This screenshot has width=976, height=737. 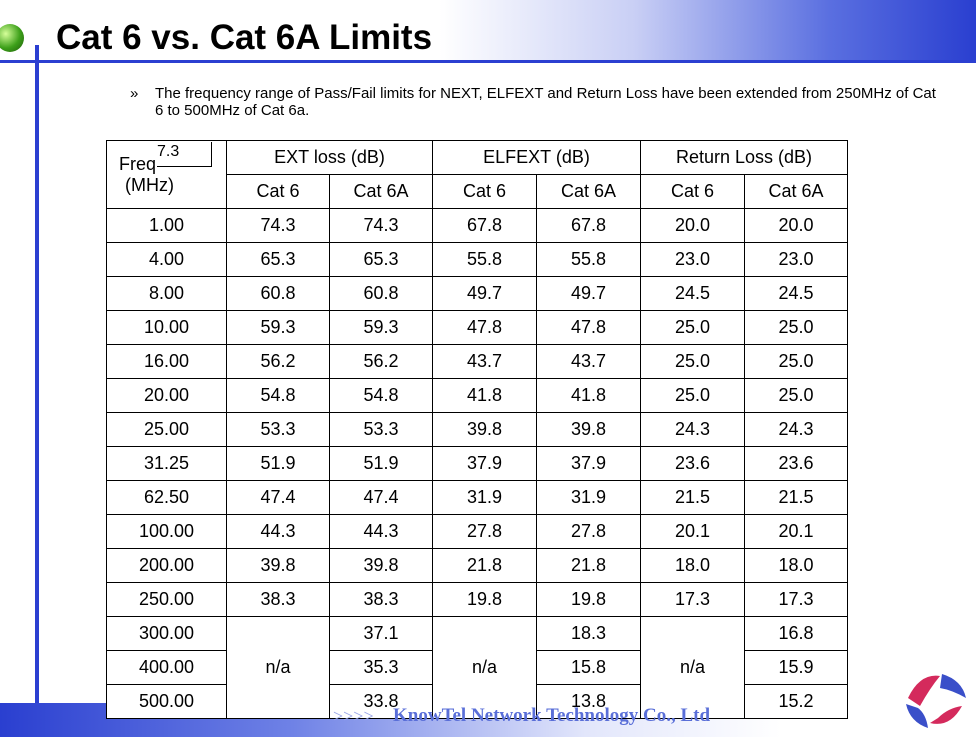 What do you see at coordinates (166, 327) in the screenshot?
I see `table-cell: 10.00` at bounding box center [166, 327].